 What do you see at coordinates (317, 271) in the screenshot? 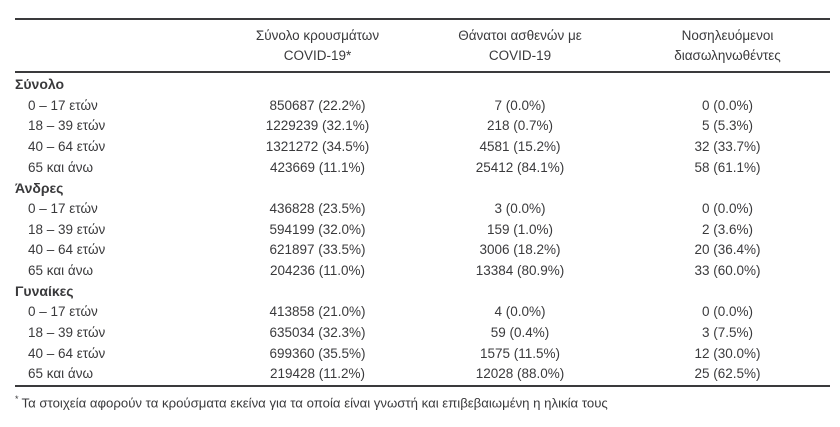
I see `cases-value: 204236 (11.0%)` at bounding box center [317, 271].